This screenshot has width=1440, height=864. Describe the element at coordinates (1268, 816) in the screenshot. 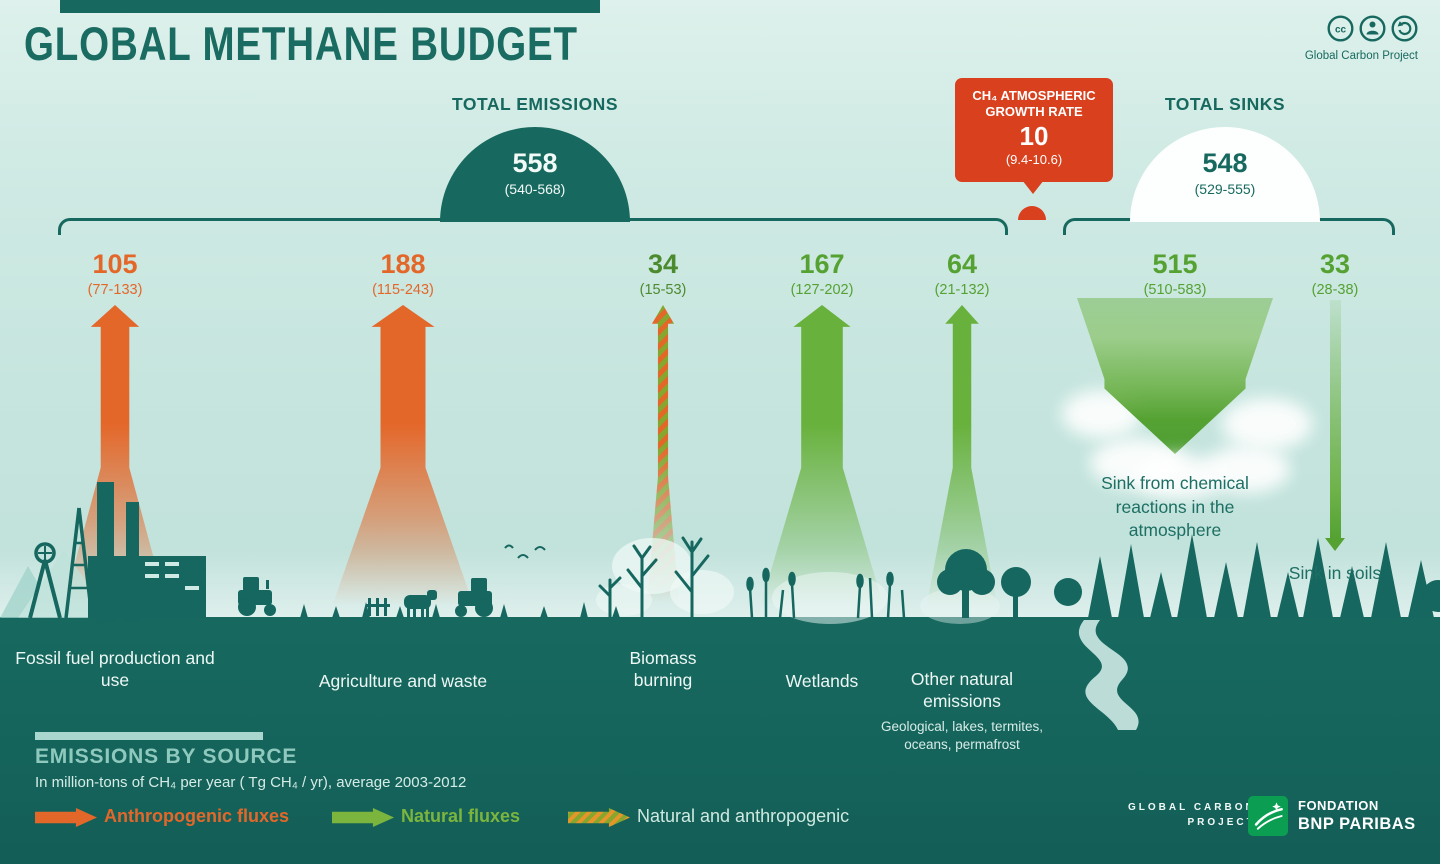

I see `bnp-logo-icon` at that location.